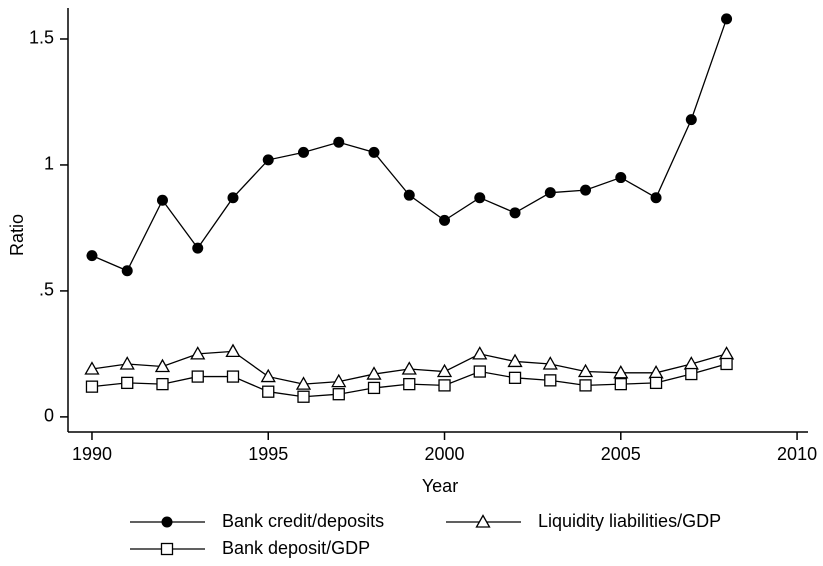 The height and width of the screenshot is (566, 823). Describe the element at coordinates (17, 235) in the screenshot. I see `y-axis-label: Ratio` at that location.